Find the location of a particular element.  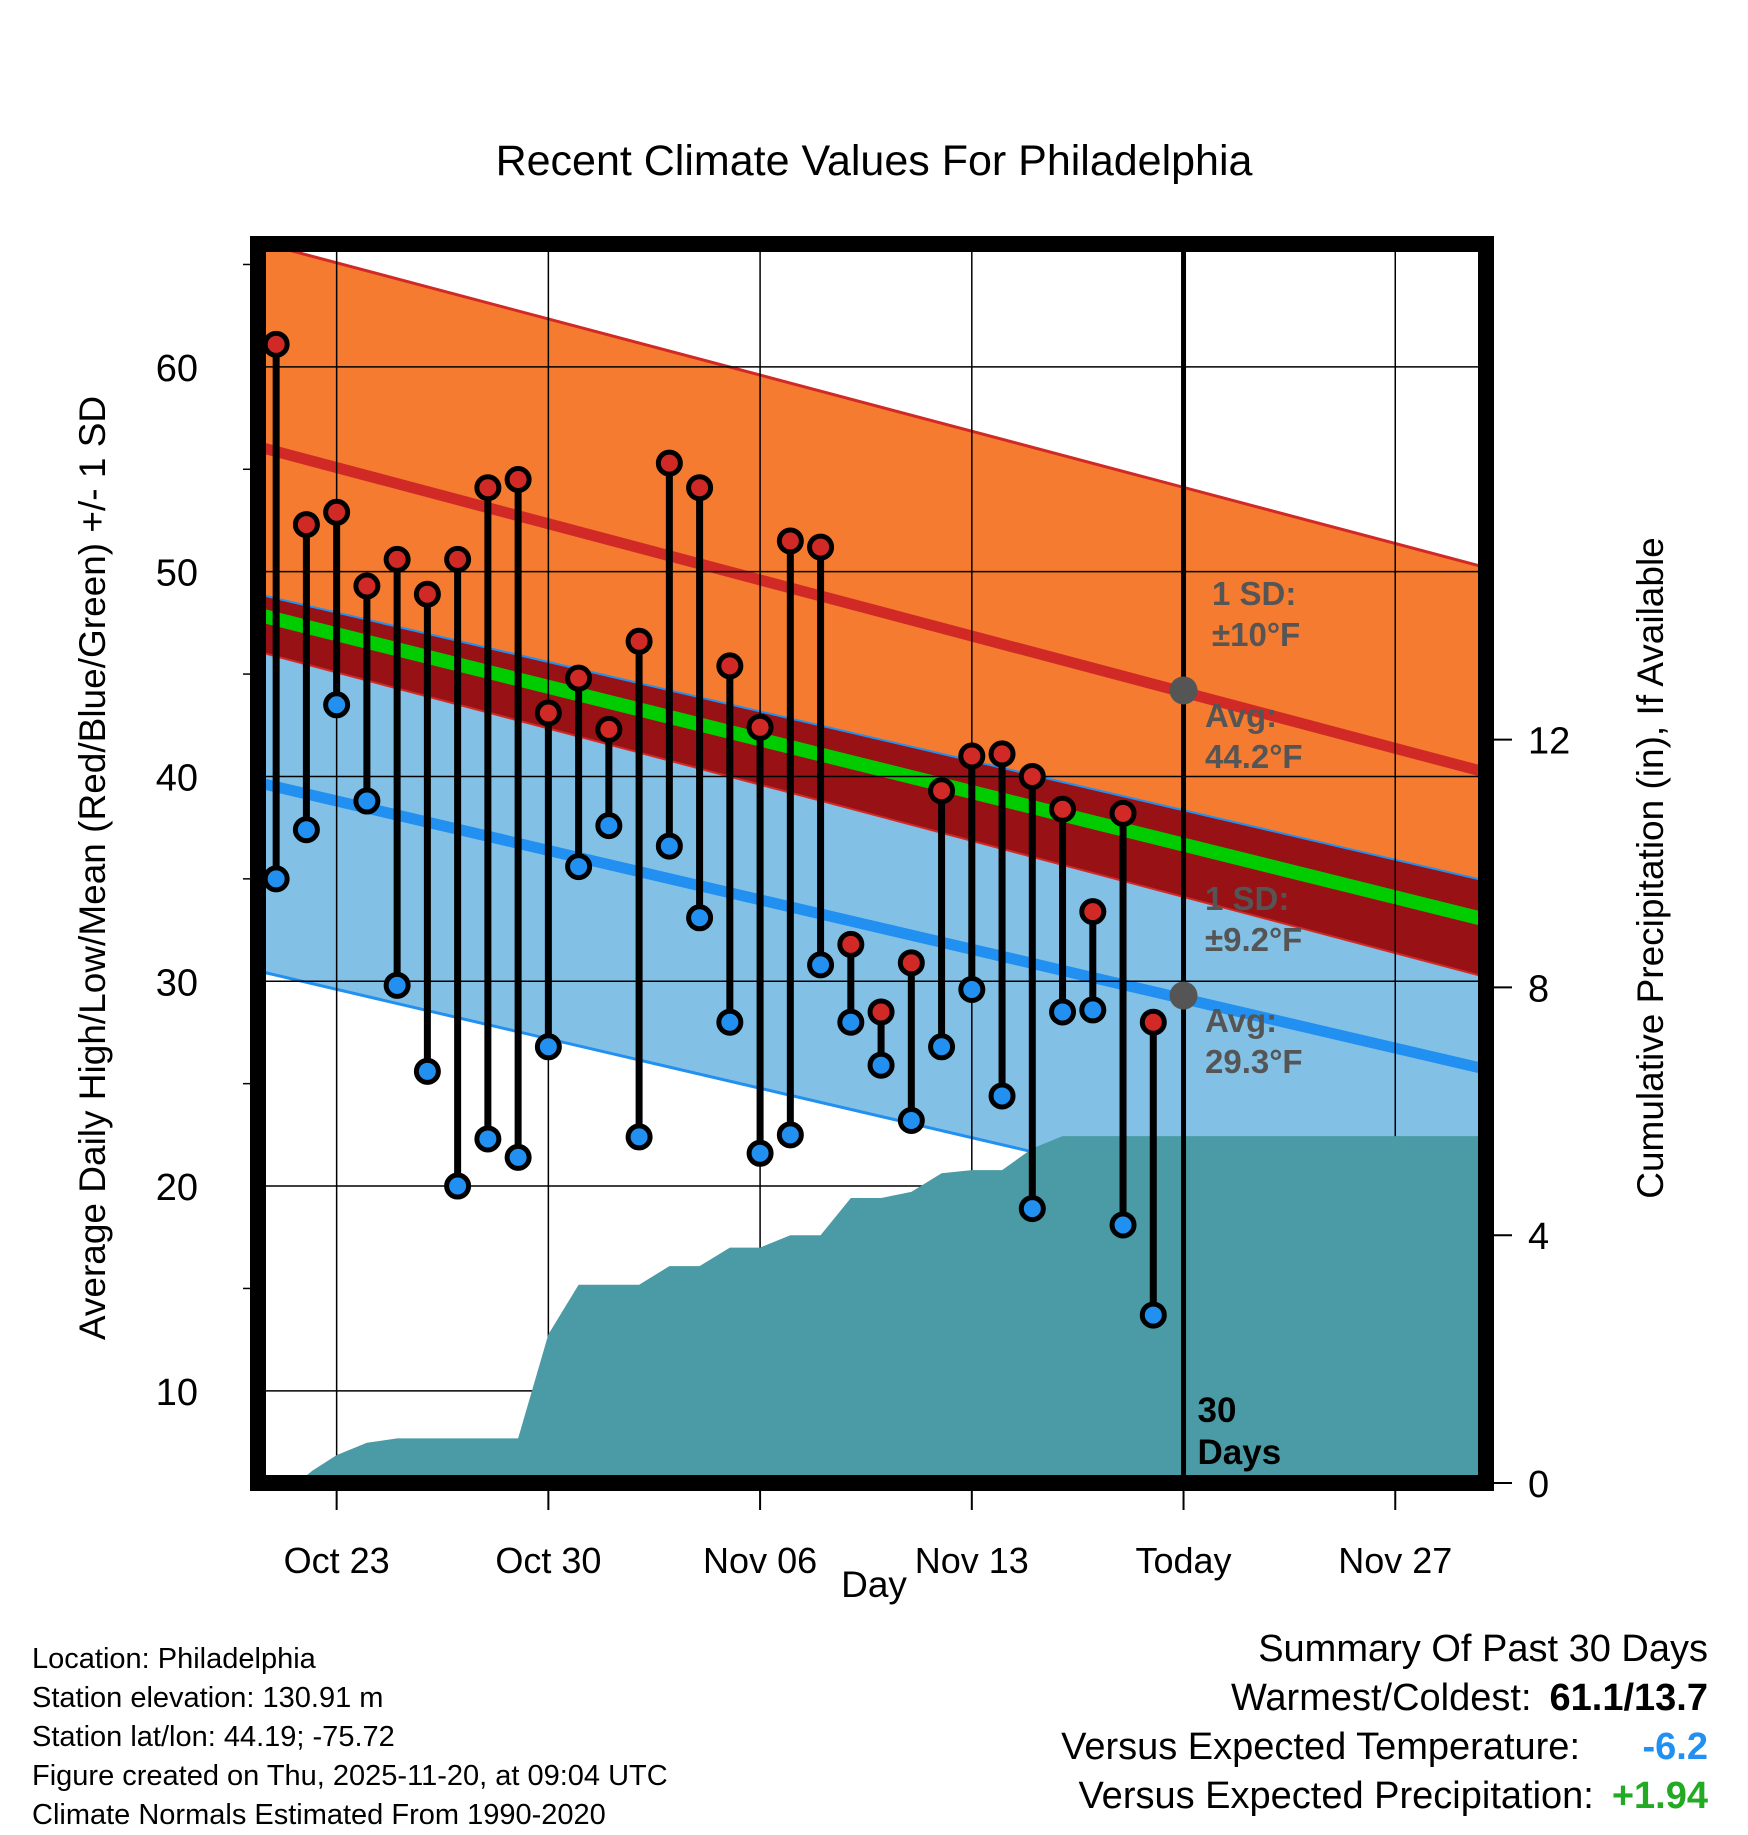

precipitation-area is located at coordinates (891, 1309).